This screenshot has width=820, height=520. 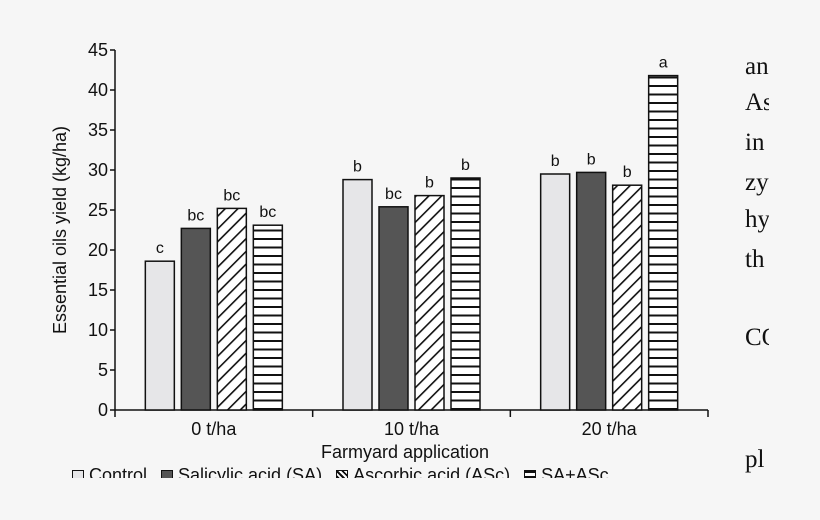 I want to click on body-text-fragment: hy, so click(x=757, y=219).